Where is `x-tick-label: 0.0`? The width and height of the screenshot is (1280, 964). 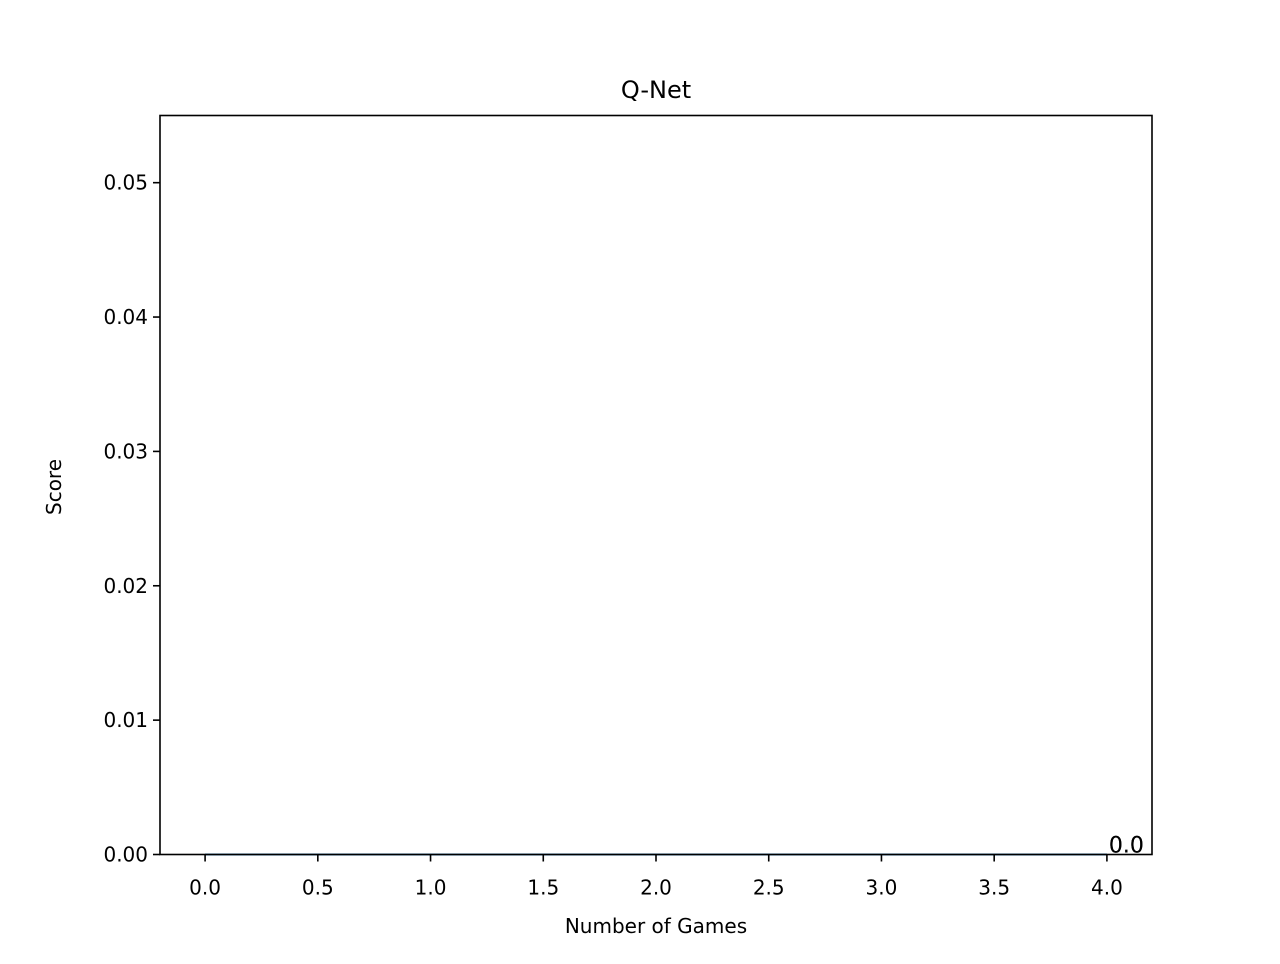 x-tick-label: 0.0 is located at coordinates (205, 888).